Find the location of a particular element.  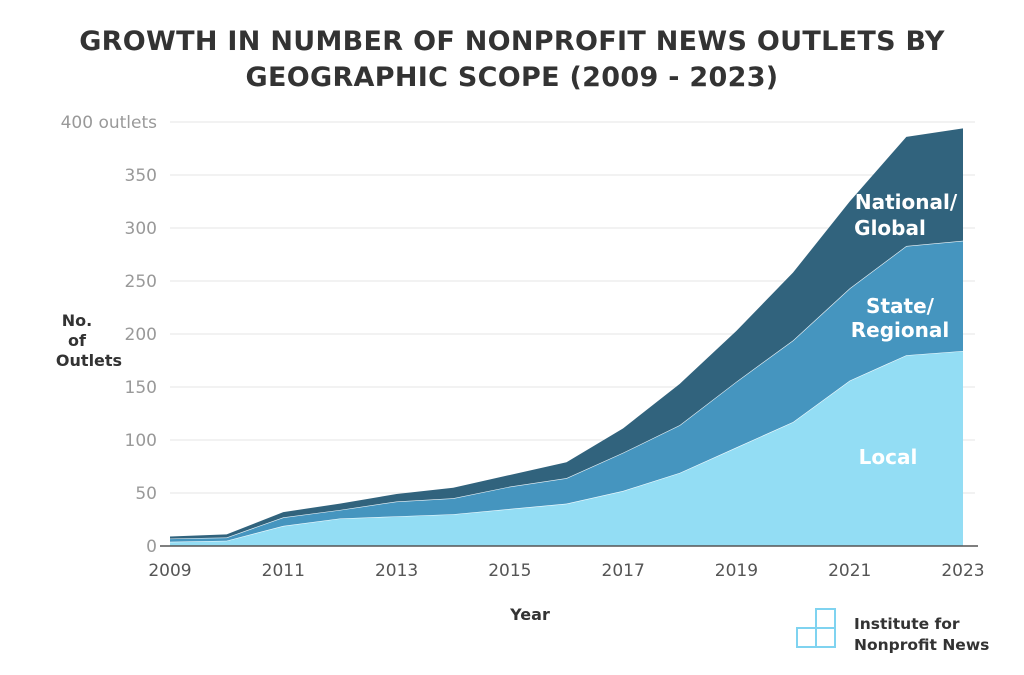

x-tick-label: 2015 is located at coordinates (509, 571).